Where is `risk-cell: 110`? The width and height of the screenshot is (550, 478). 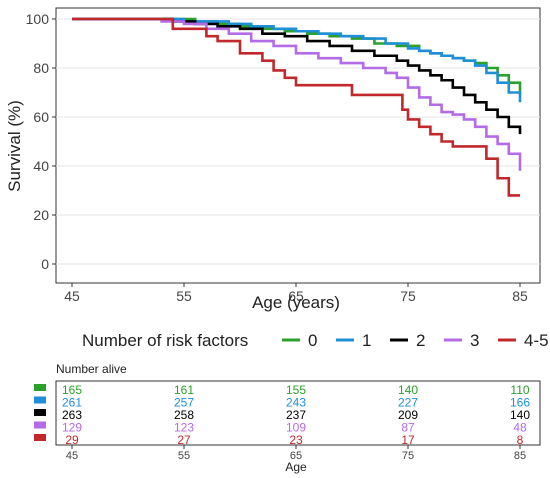 risk-cell: 110 is located at coordinates (519, 390).